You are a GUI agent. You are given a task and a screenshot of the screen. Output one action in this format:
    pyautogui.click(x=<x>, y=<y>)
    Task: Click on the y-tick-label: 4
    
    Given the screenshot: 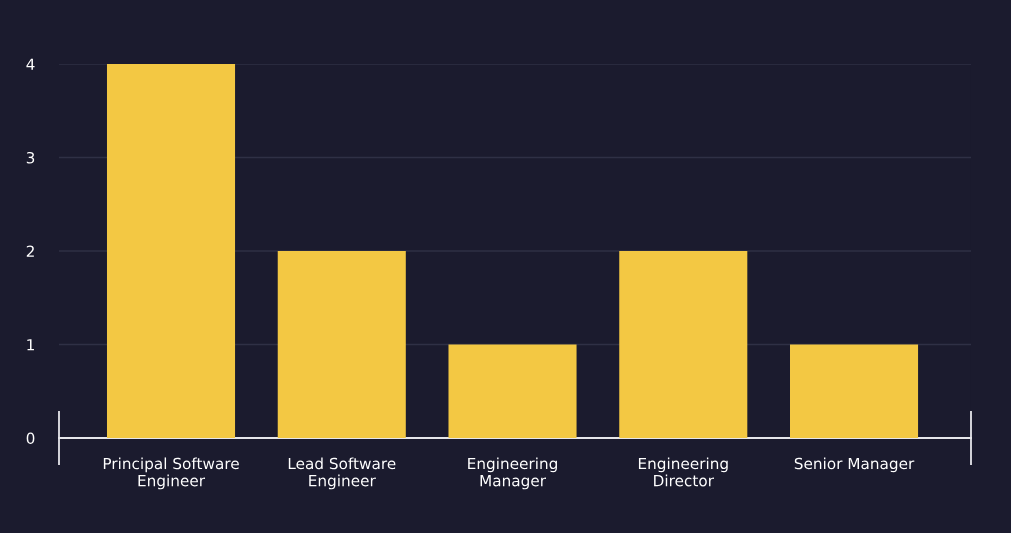 What is the action you would take?
    pyautogui.click(x=30, y=64)
    